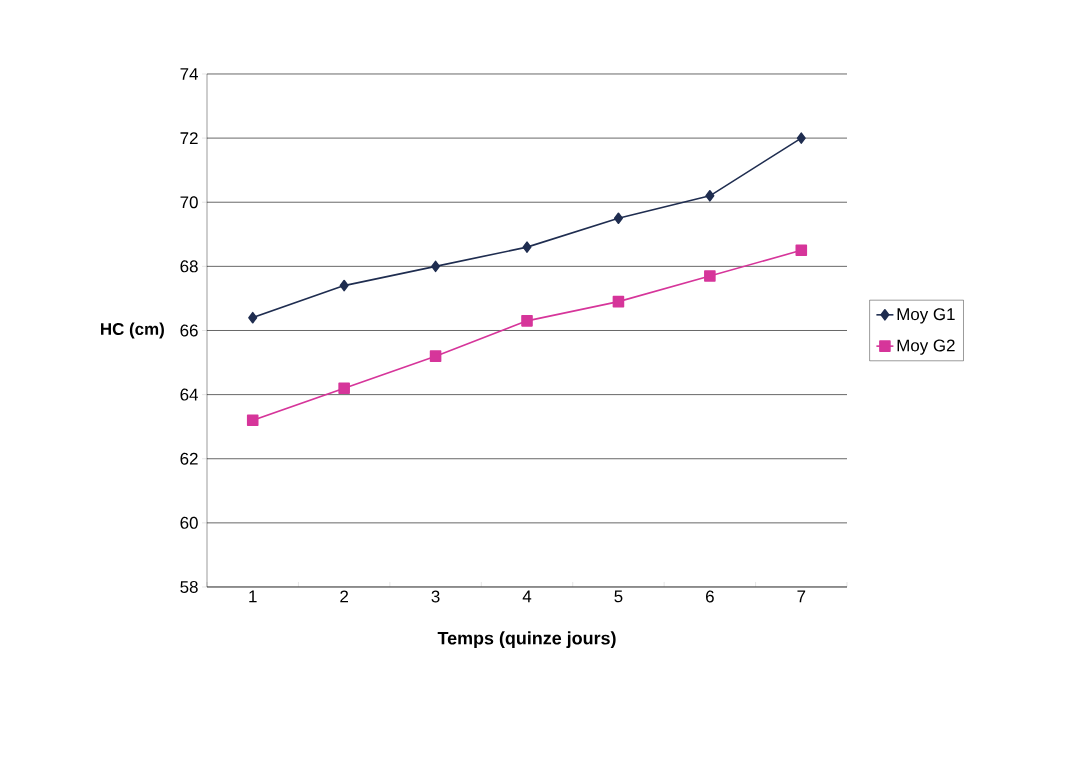 This screenshot has height=763, width=1067. What do you see at coordinates (189, 138) in the screenshot?
I see `y-tick-label: 72` at bounding box center [189, 138].